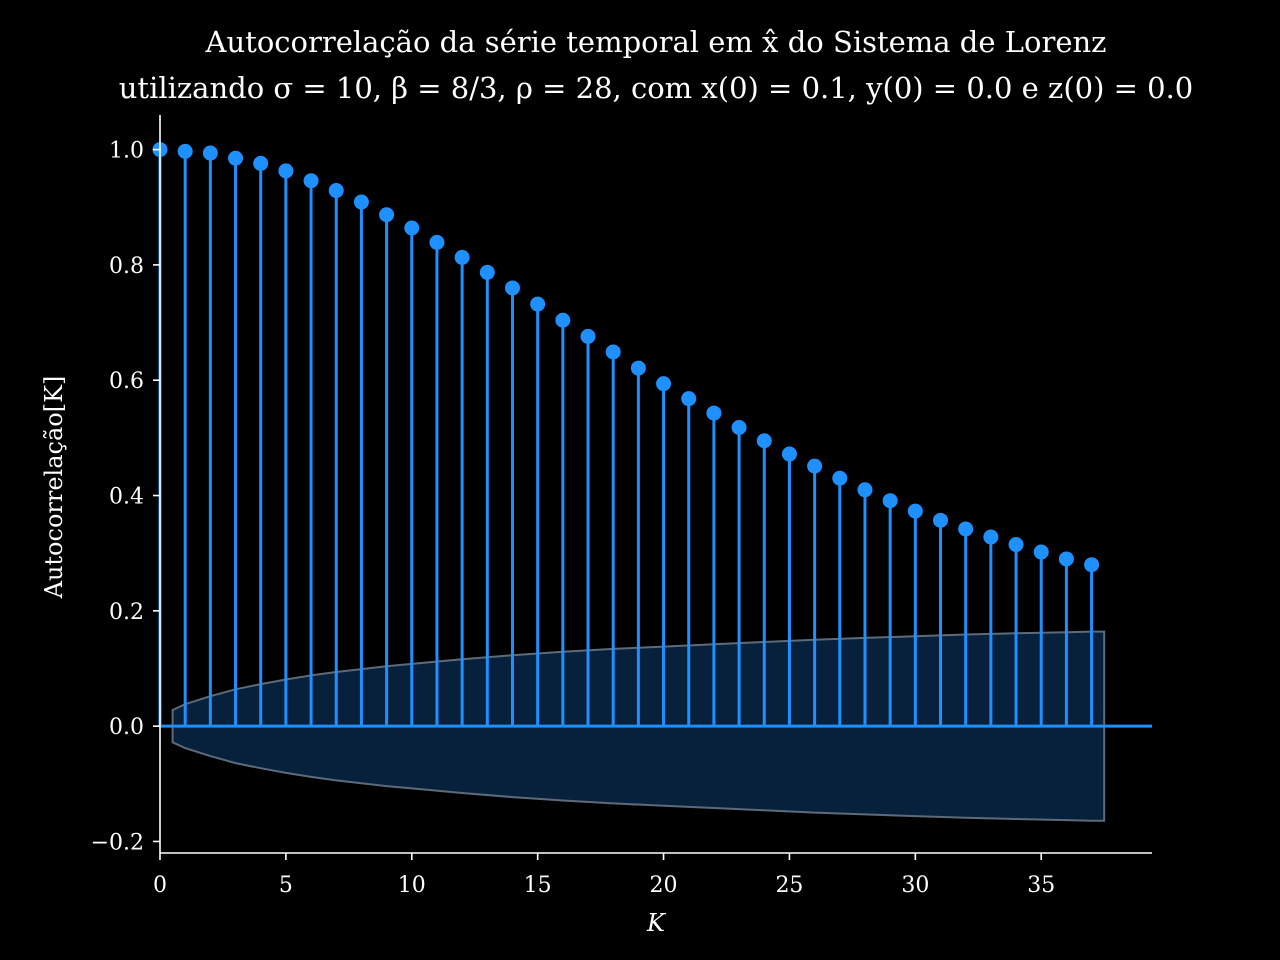 Image resolution: width=1280 pixels, height=960 pixels. I want to click on x-tick-label-25: 25, so click(789, 885).